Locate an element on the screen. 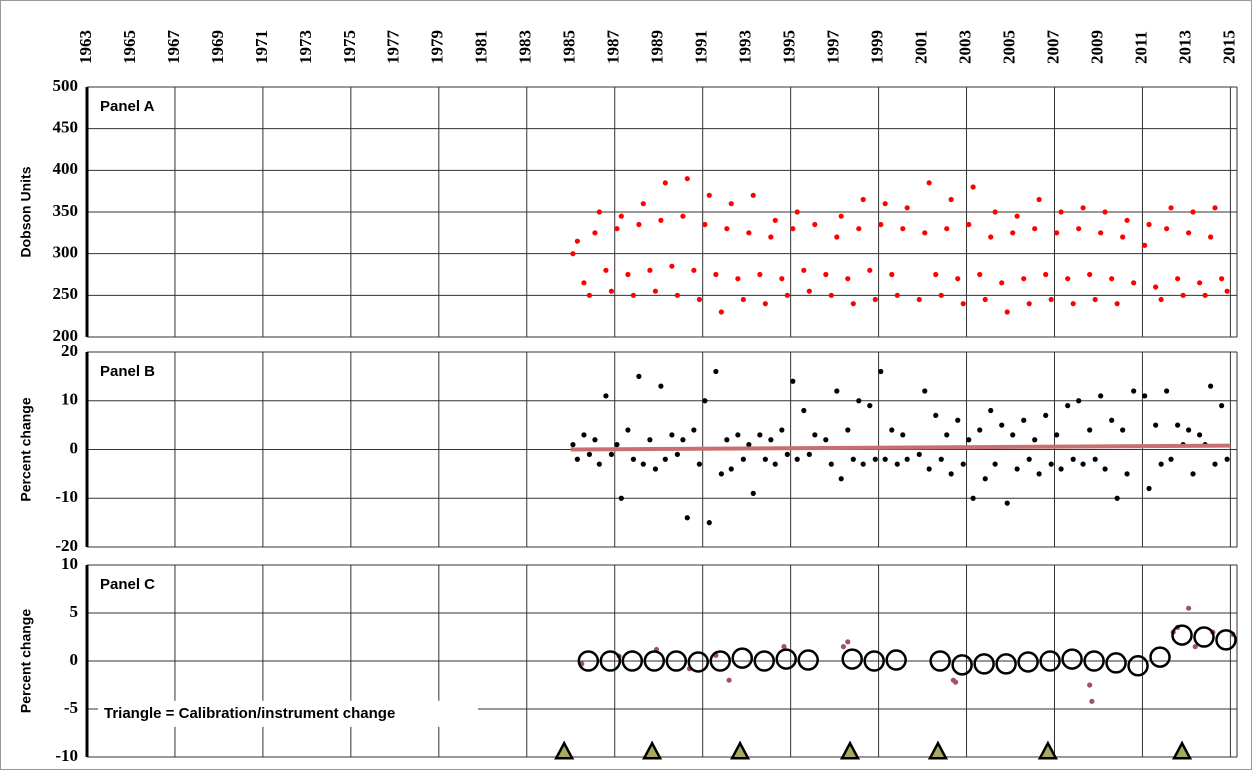 This screenshot has width=1252, height=770. y-tick-label: 200 is located at coordinates (66, 335).